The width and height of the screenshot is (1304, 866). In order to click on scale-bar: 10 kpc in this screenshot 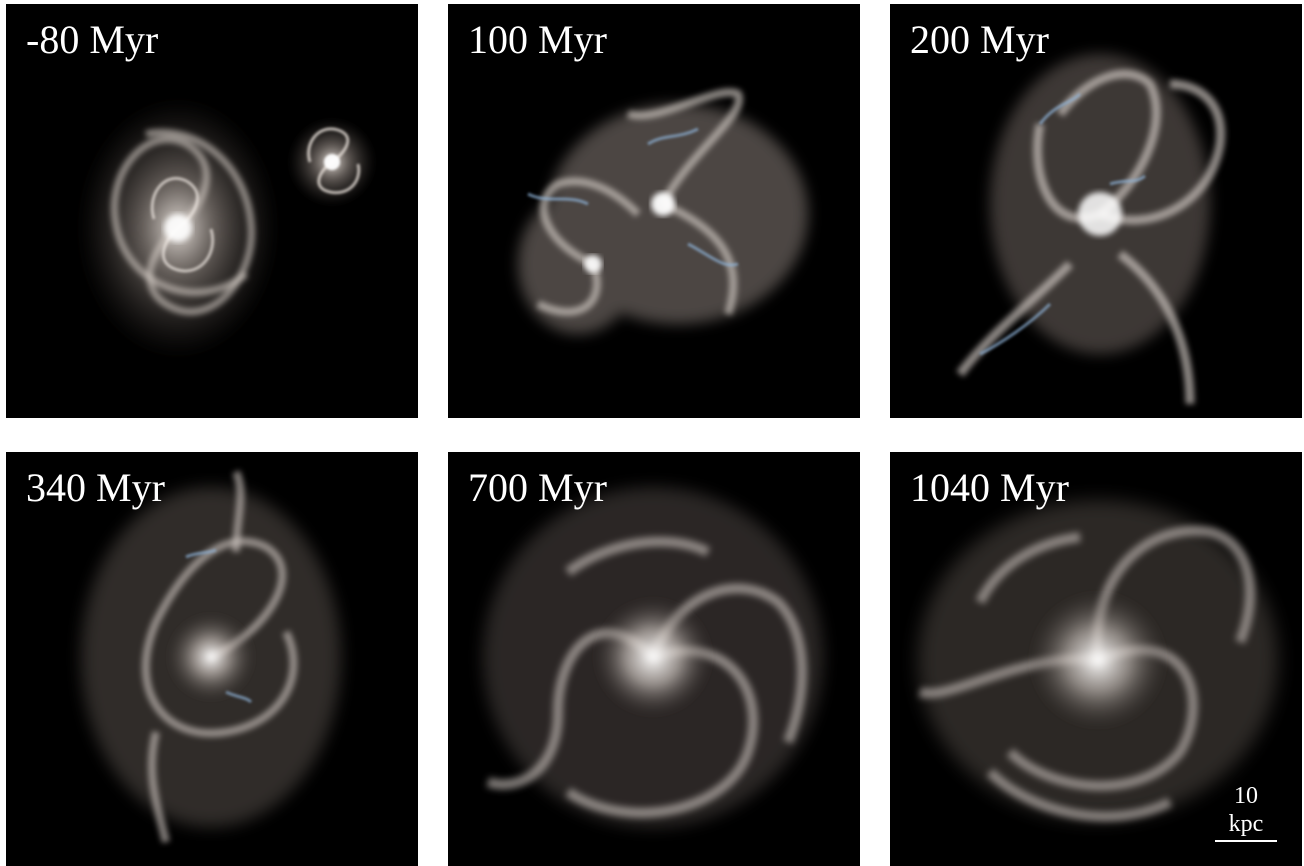, I will do `click(1246, 812)`.